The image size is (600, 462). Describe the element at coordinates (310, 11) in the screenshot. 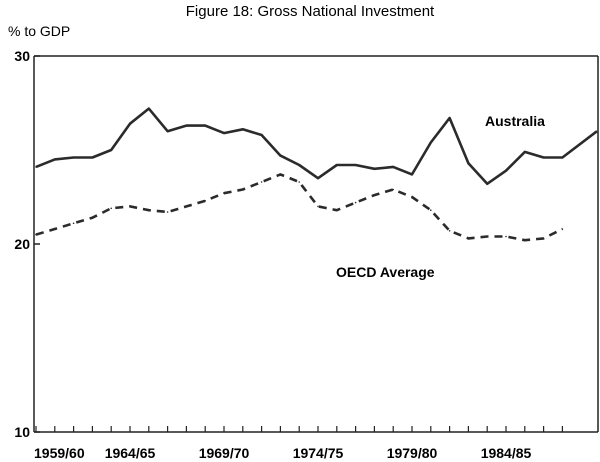

I see `chart-title: Figure 18: Gross National Investment` at that location.